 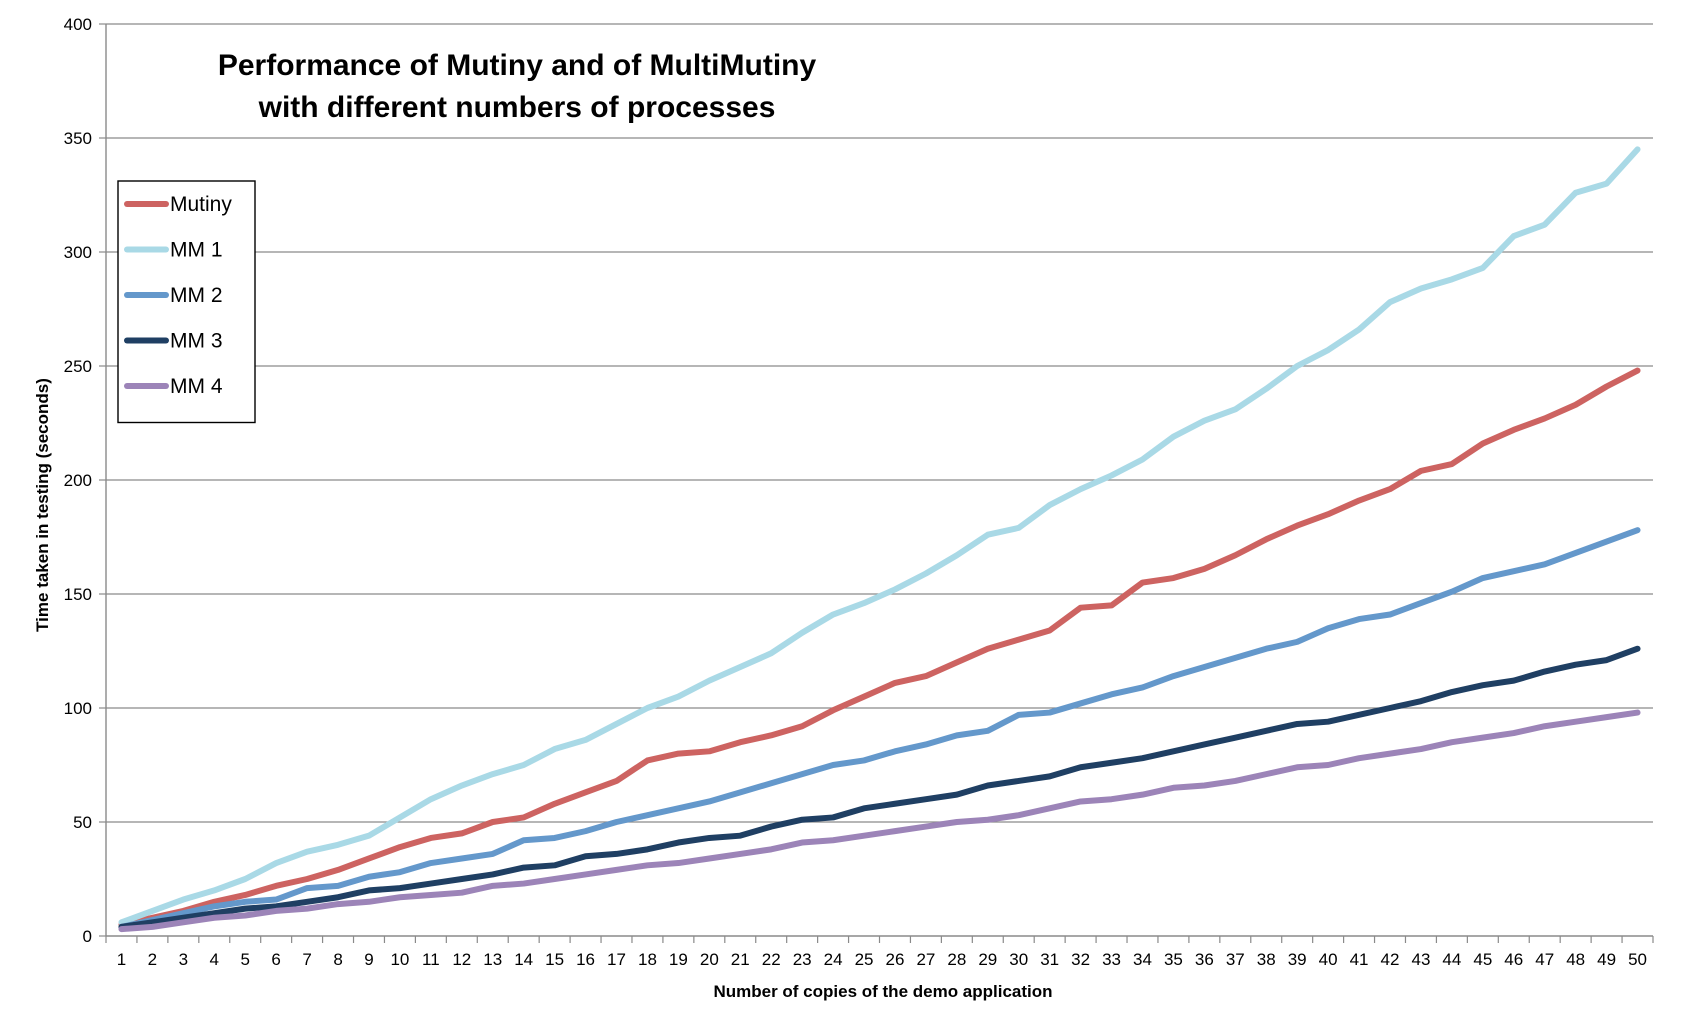 I want to click on chart-title-line-2: with different numbers of processes, so click(x=517, y=107).